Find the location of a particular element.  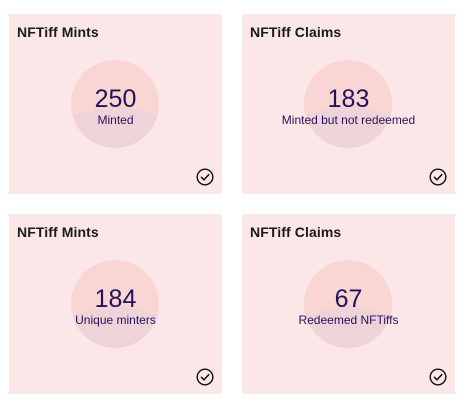

metric-value: 67 is located at coordinates (348, 299).